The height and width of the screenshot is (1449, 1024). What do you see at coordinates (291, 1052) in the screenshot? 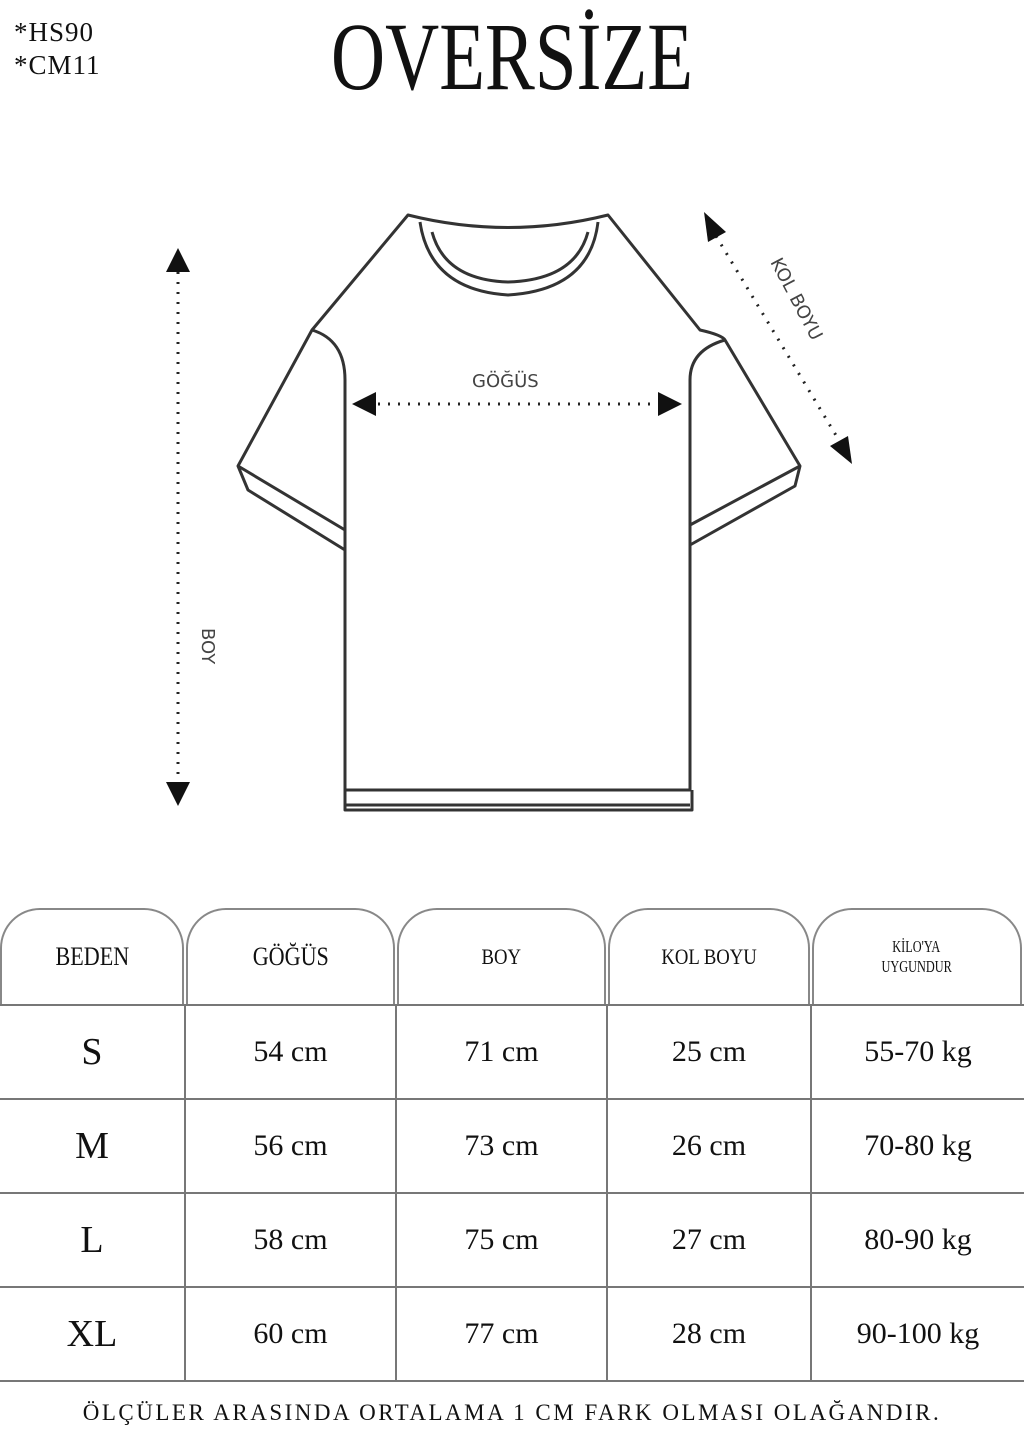
I see `chest-cell: 54 cm` at bounding box center [291, 1052].